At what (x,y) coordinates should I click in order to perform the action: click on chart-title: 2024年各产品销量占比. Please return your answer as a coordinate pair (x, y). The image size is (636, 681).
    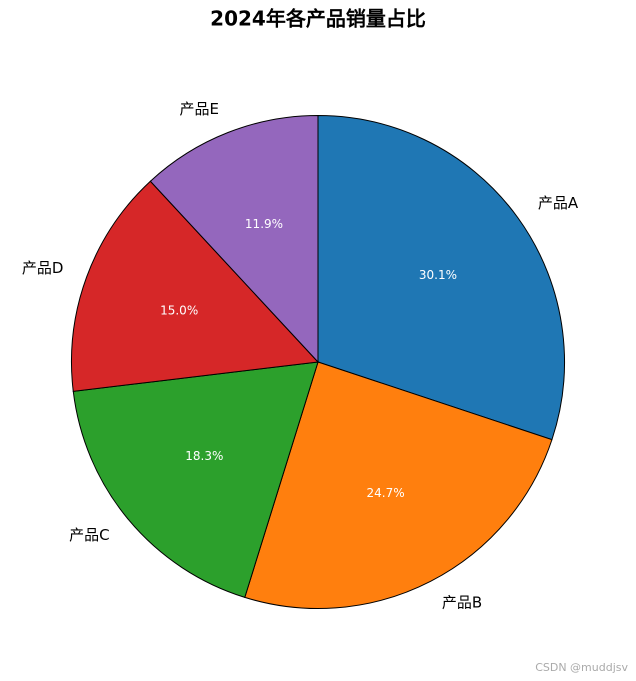
    Looking at the image, I should click on (318, 19).